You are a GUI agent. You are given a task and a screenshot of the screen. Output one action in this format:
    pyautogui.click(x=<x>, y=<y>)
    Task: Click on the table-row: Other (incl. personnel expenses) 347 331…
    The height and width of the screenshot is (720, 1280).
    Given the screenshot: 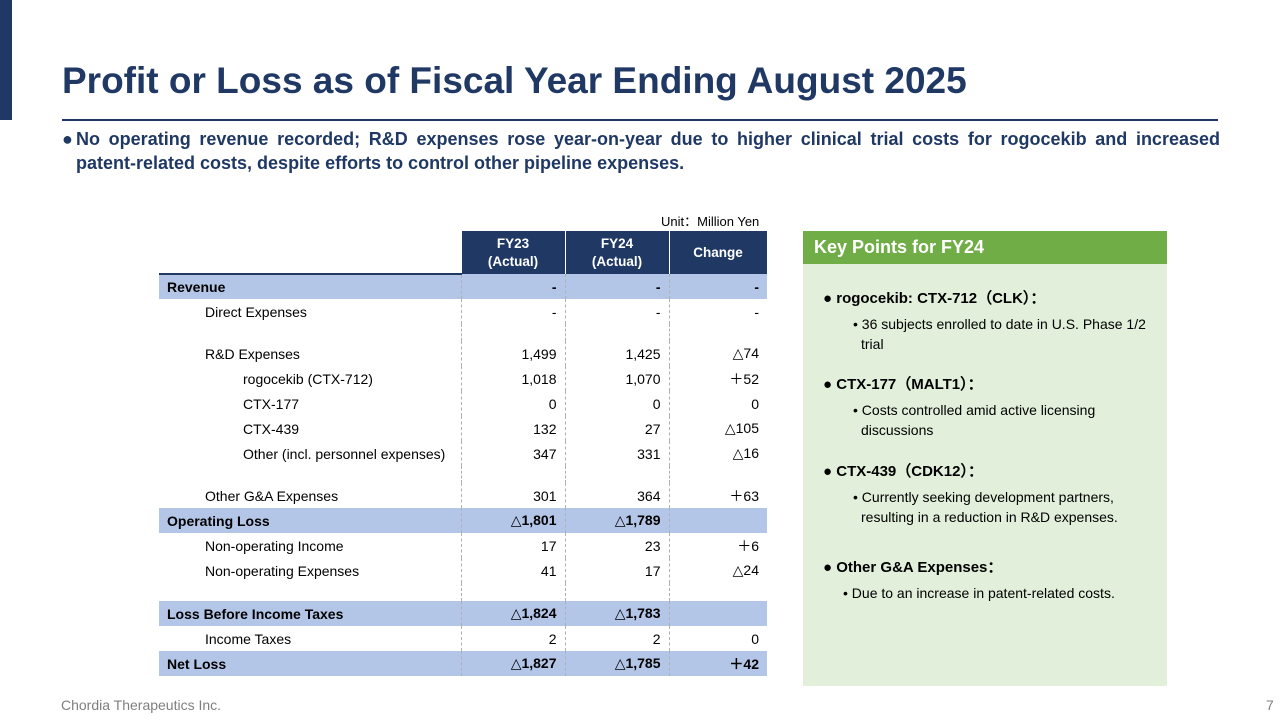 What is the action you would take?
    pyautogui.click(x=463, y=453)
    